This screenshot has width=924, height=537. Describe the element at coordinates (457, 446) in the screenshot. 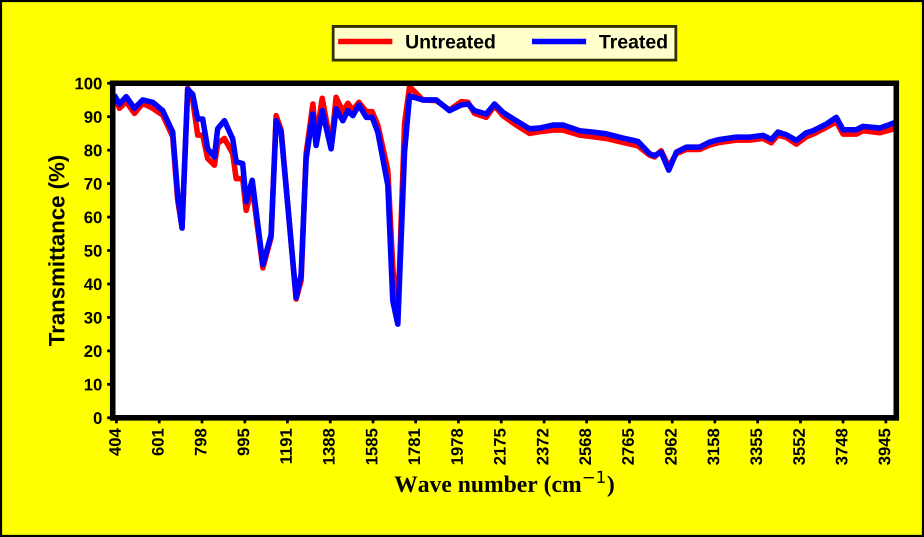

I see `x-tick-label: 1978` at that location.